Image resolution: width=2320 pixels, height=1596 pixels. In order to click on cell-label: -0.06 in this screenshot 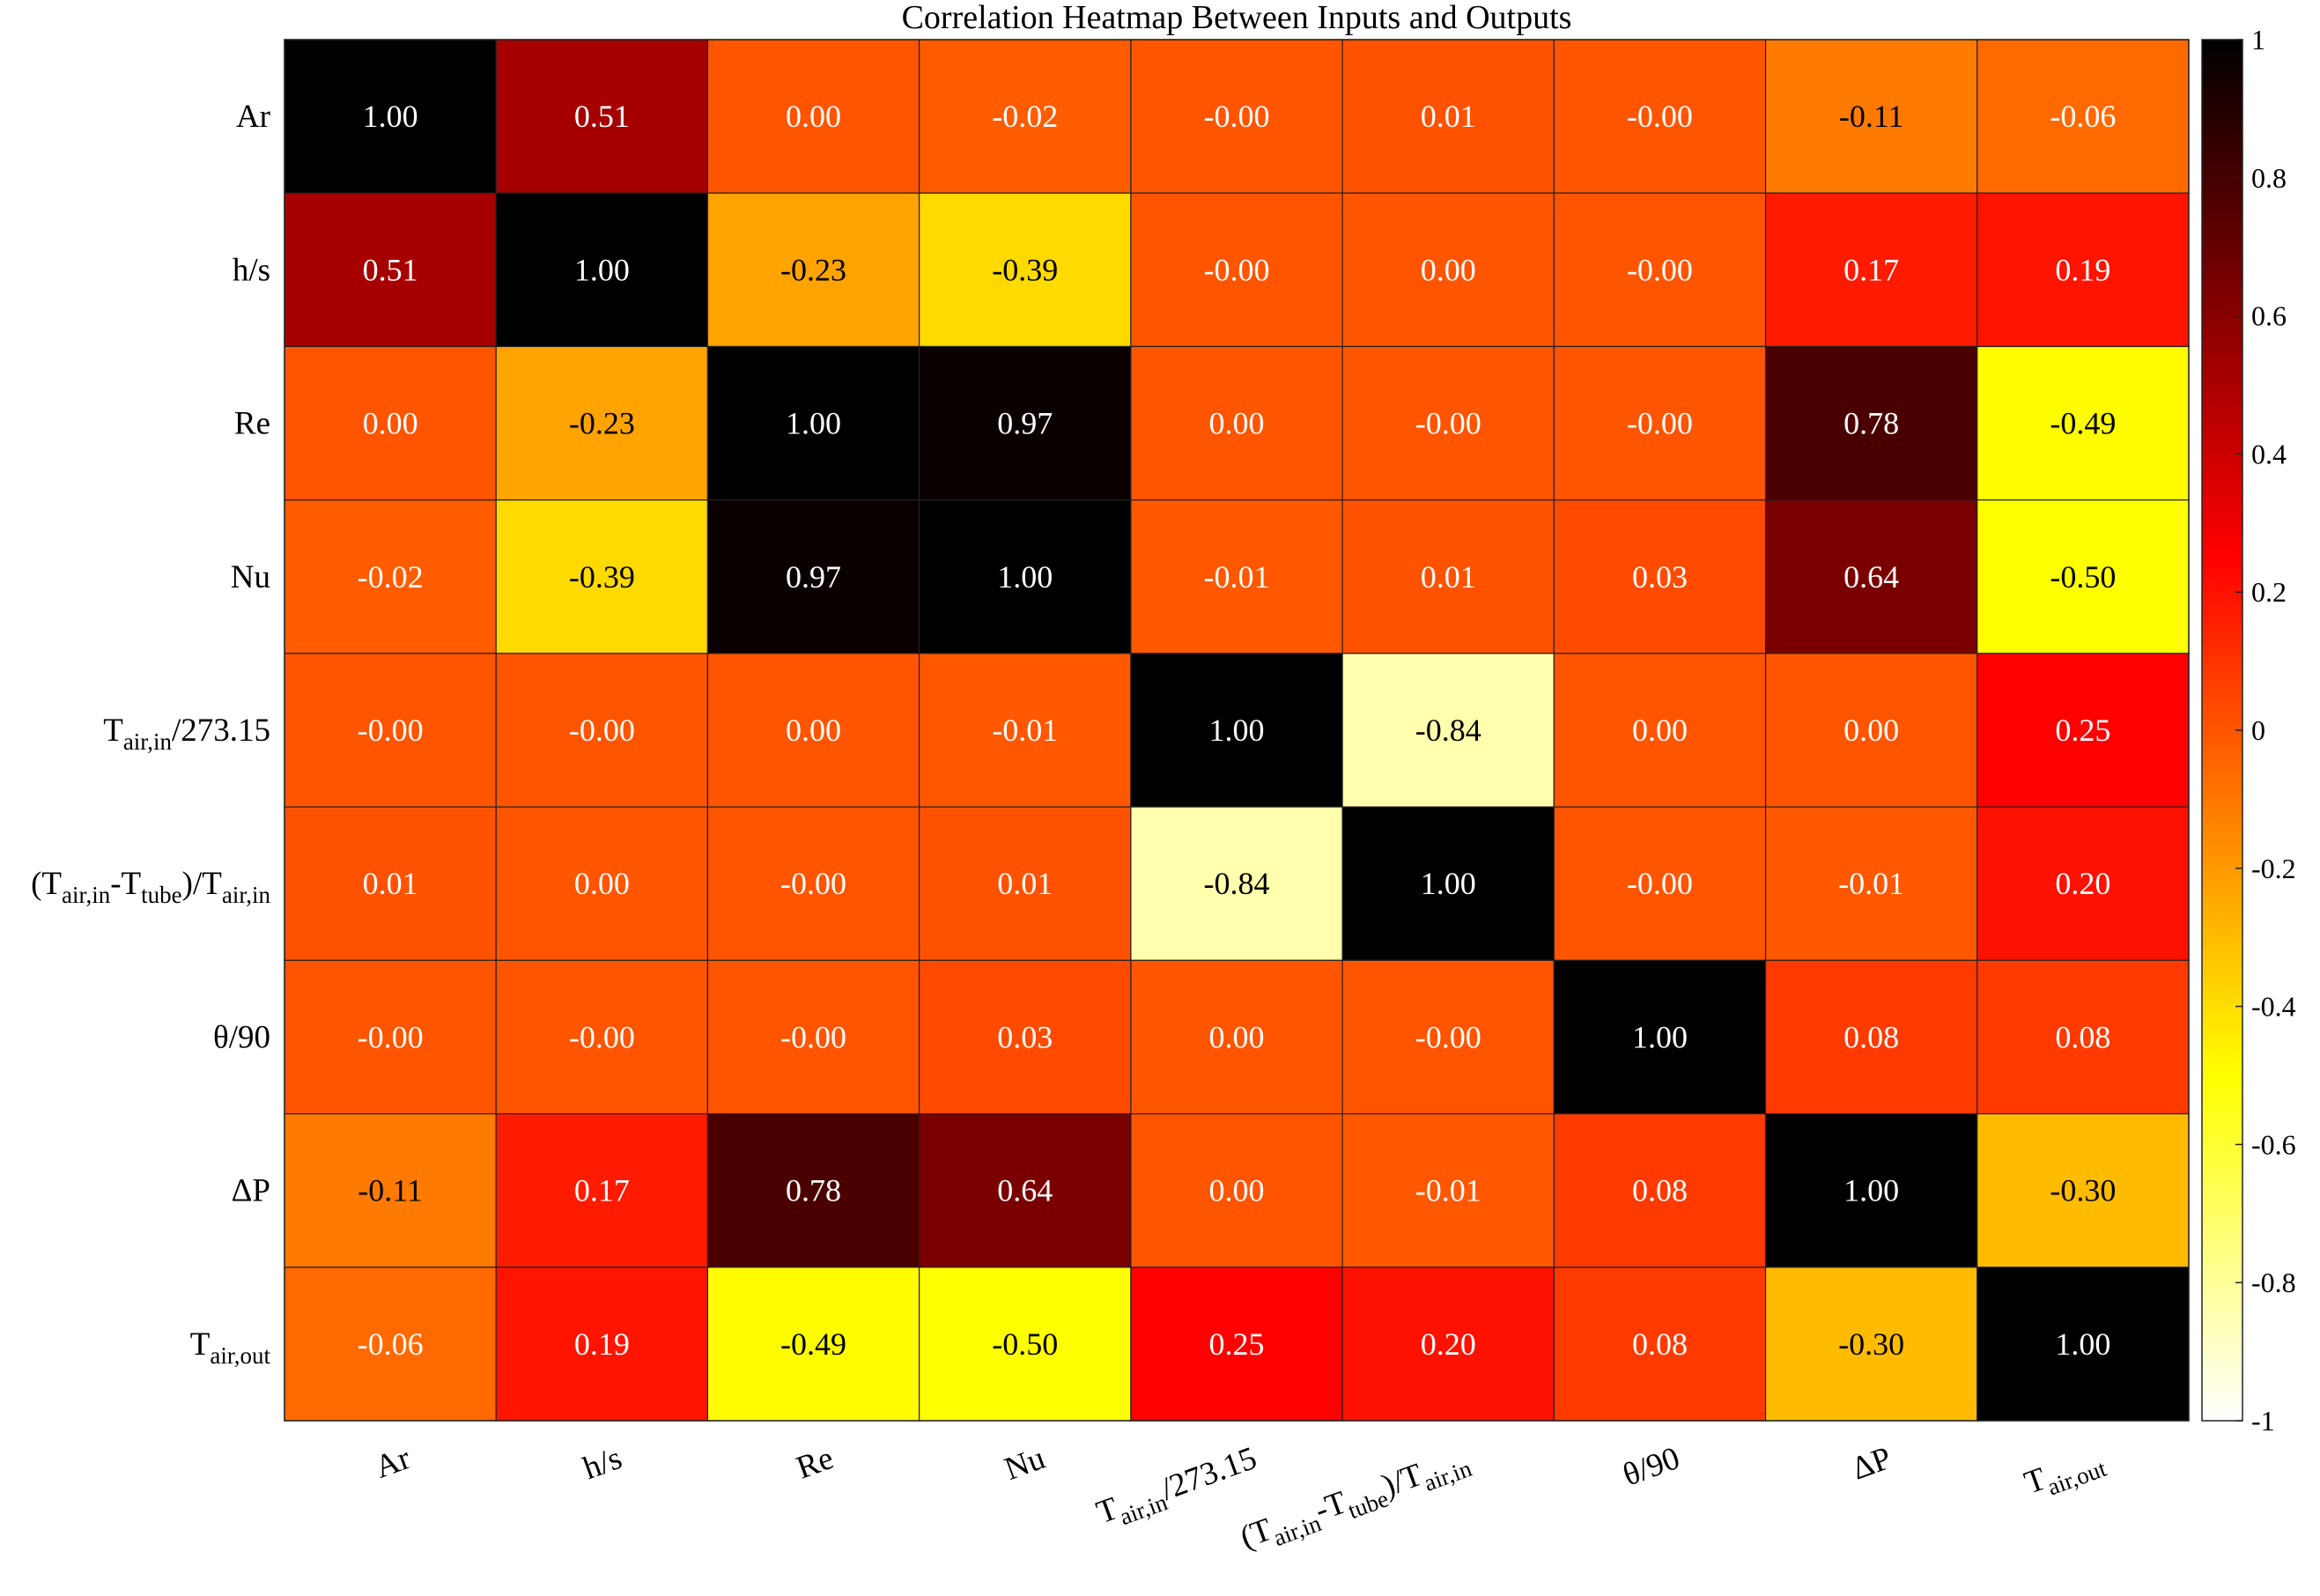, I will do `click(391, 1344)`.